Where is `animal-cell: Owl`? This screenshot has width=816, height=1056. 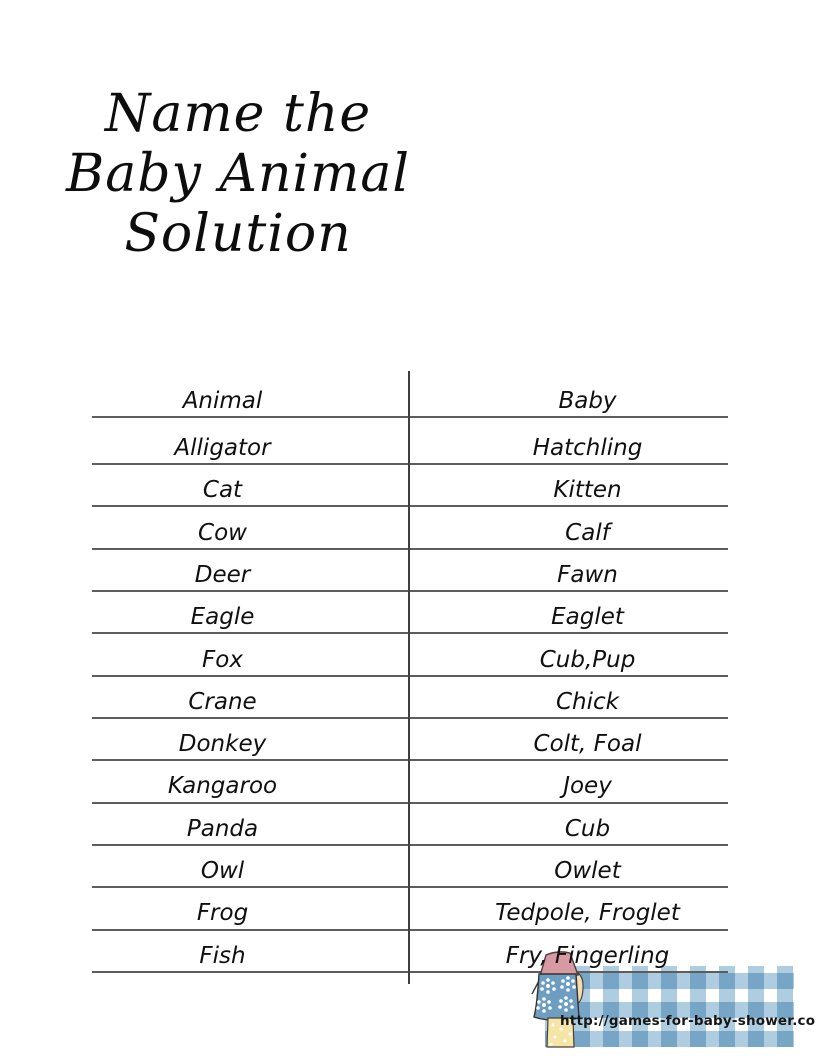 animal-cell: Owl is located at coordinates (250, 869).